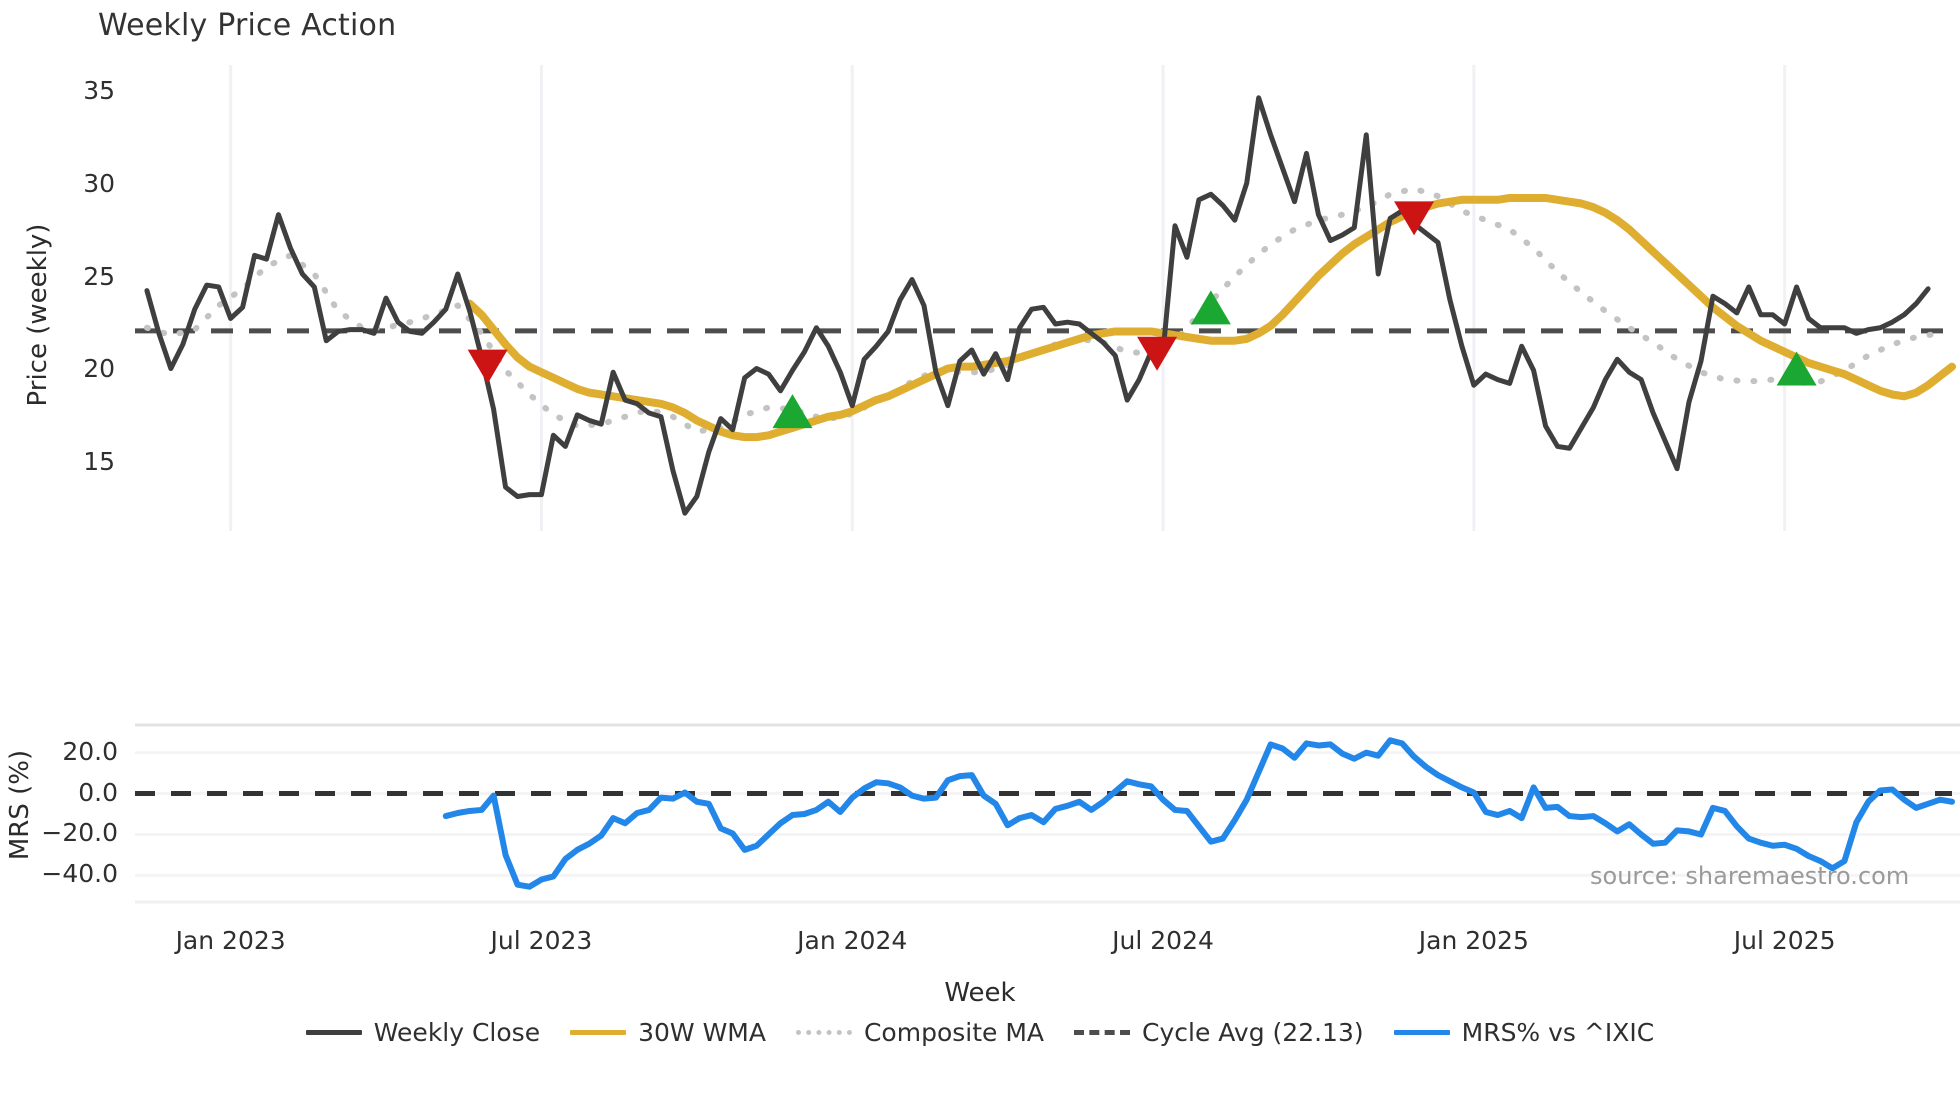 The height and width of the screenshot is (1102, 1960). I want to click on price-ytick-2: 25, so click(99, 276).